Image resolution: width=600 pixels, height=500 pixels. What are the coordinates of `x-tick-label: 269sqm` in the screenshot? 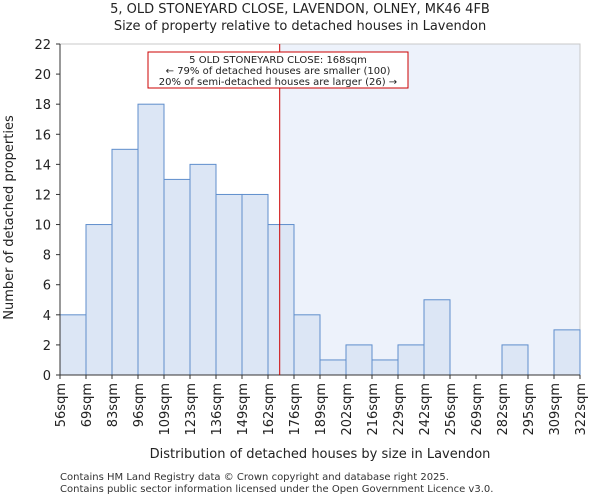 It's located at (477, 409).